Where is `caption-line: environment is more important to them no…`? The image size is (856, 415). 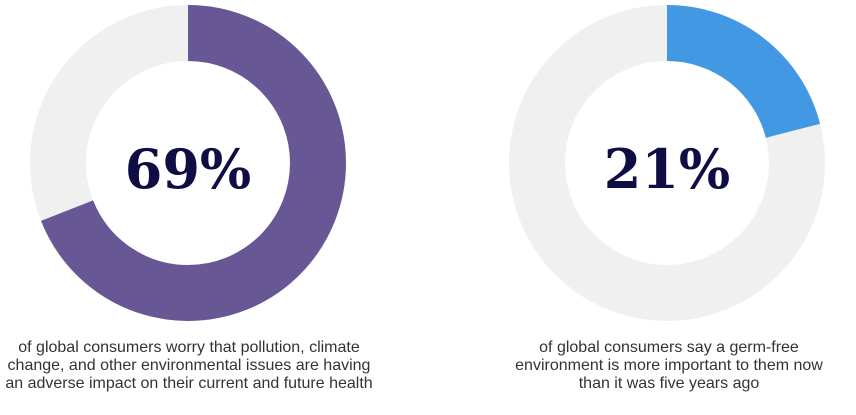
caption-line: environment is more important to them no… is located at coordinates (669, 365).